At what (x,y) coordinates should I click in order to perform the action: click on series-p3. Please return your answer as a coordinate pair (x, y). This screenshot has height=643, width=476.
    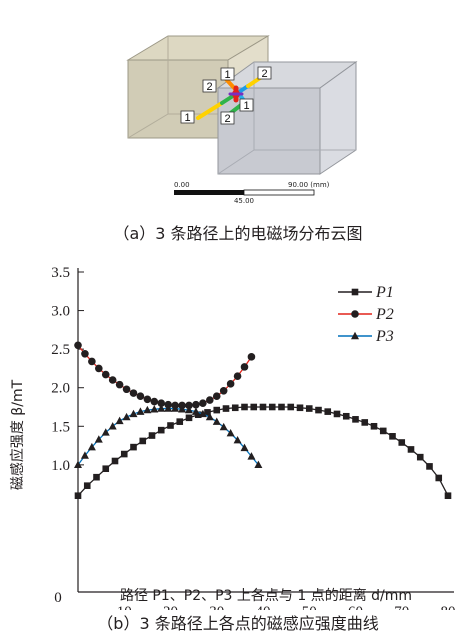
    Looking at the image, I should click on (168, 436).